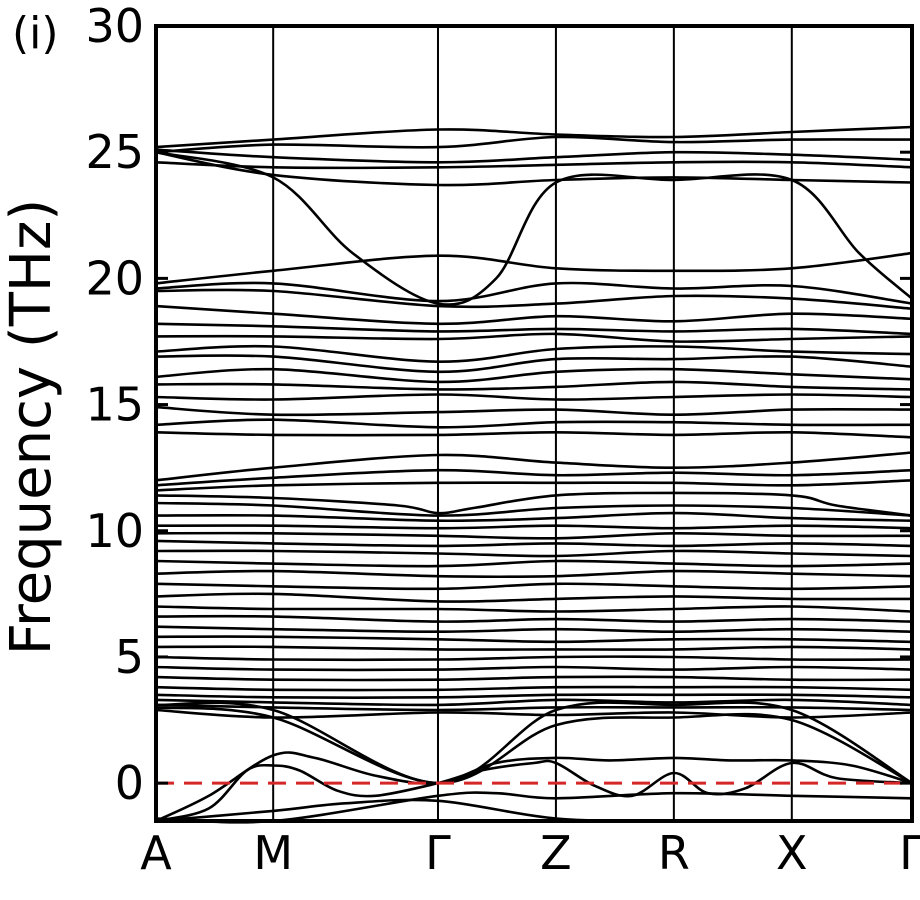 The image size is (920, 900). I want to click on y-tick-label: 20, so click(114, 278).